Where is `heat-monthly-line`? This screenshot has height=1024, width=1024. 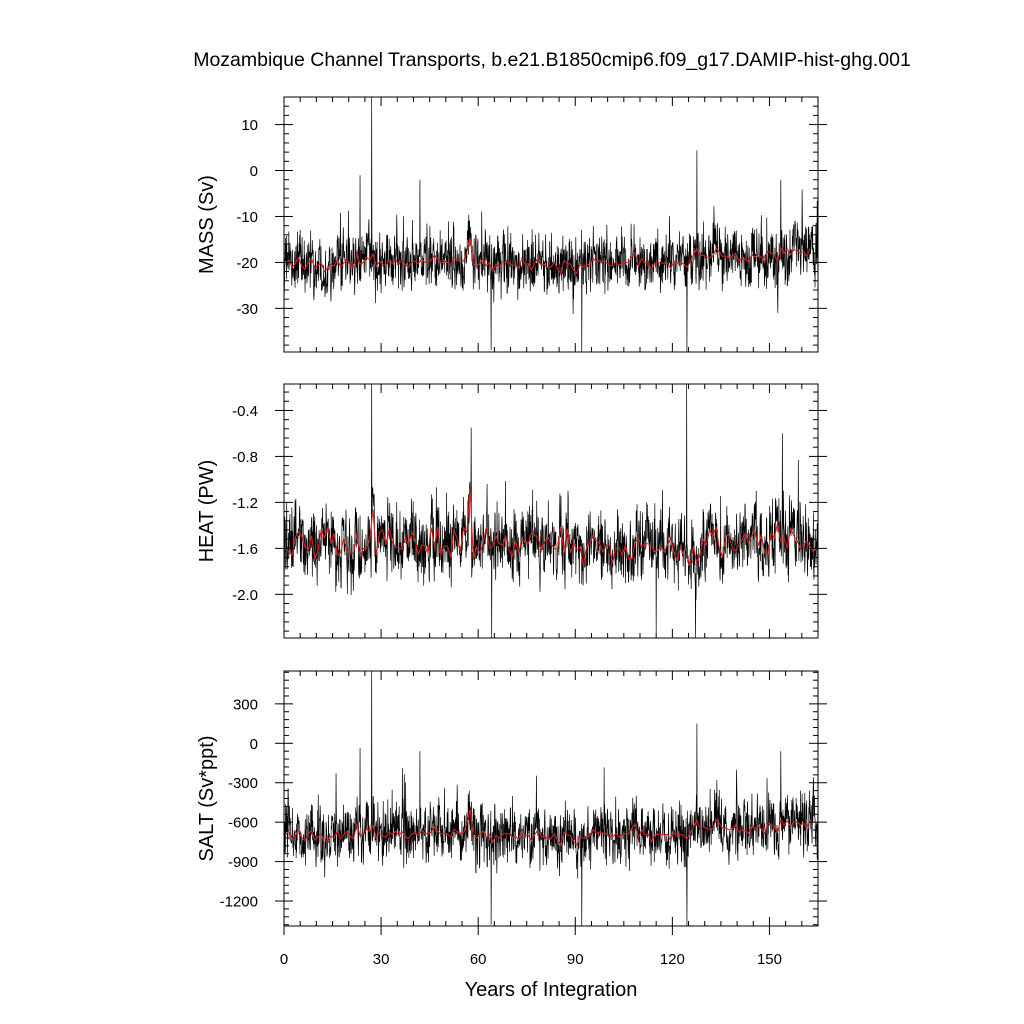
heat-monthly-line is located at coordinates (551, 511).